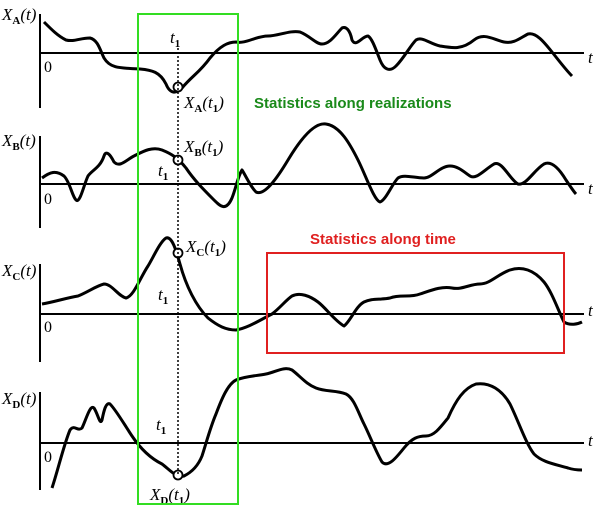  I want to click on time-box, so click(415, 303).